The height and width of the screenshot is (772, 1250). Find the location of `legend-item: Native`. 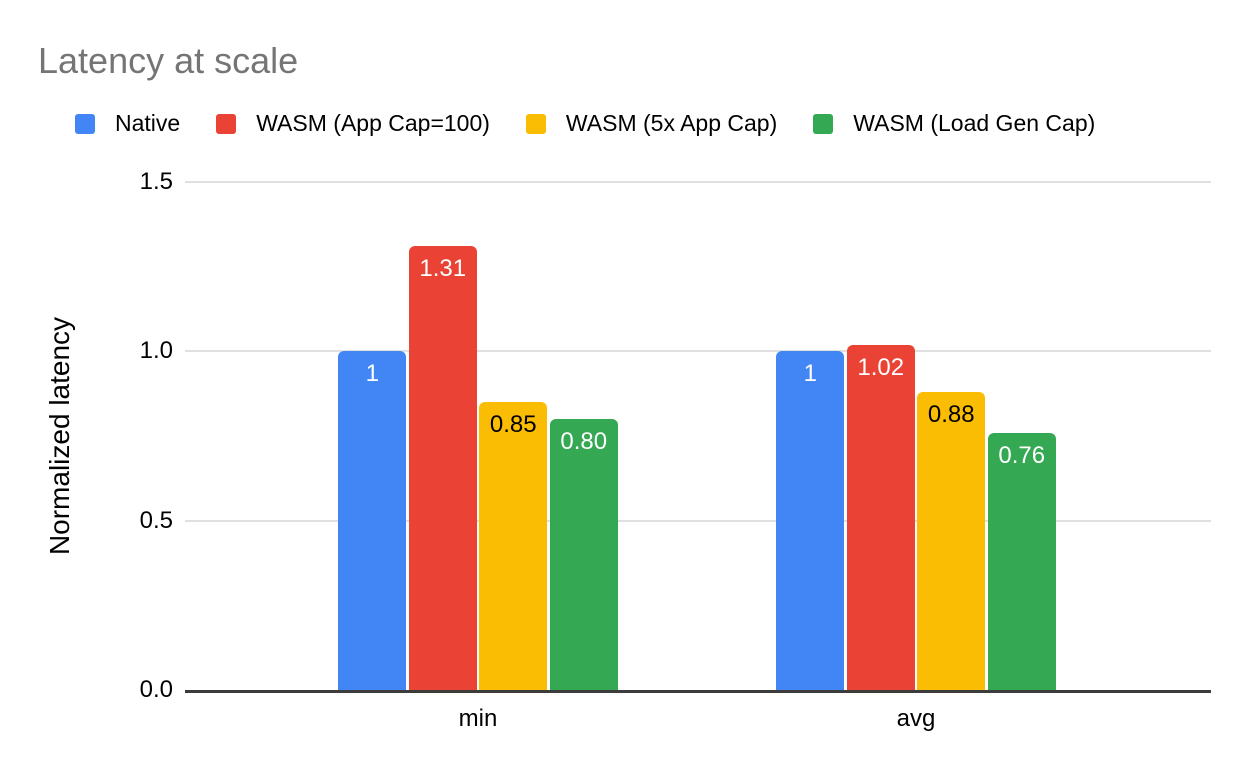

legend-item: Native is located at coordinates (127, 123).